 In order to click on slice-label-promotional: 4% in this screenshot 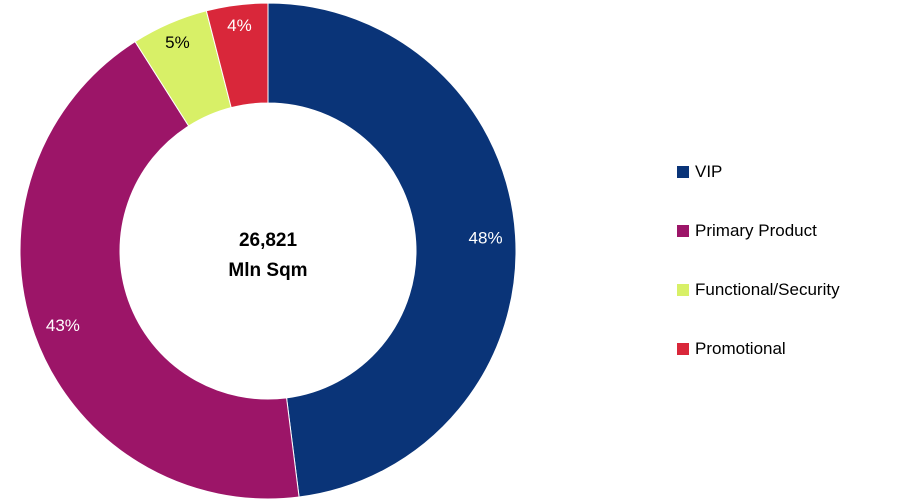, I will do `click(239, 25)`.